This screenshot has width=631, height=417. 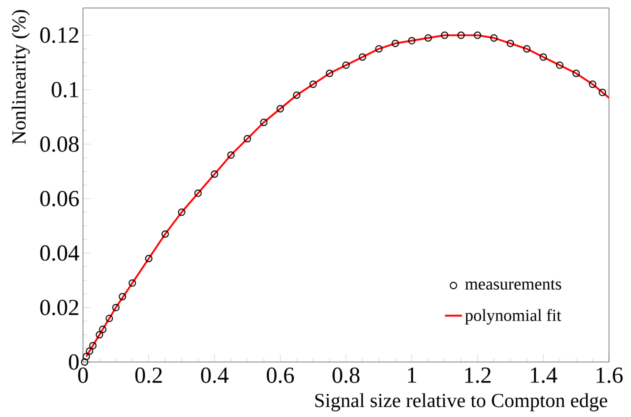 What do you see at coordinates (59, 35) in the screenshot?
I see `y-tick-label: 0.12` at bounding box center [59, 35].